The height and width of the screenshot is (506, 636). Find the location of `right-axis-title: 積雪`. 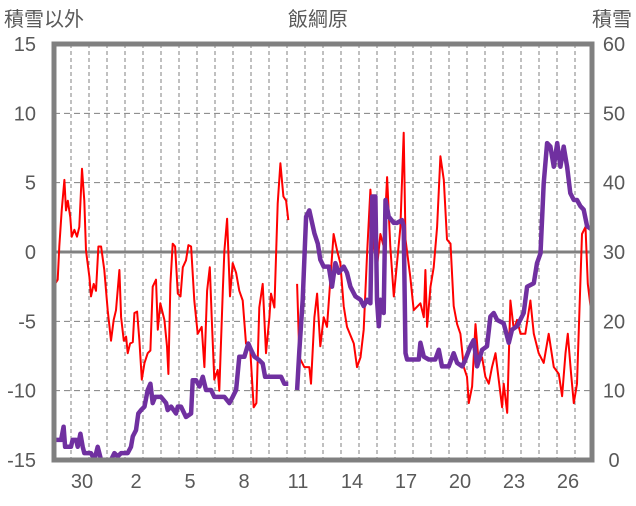

right-axis-title: 積雪 is located at coordinates (612, 19).